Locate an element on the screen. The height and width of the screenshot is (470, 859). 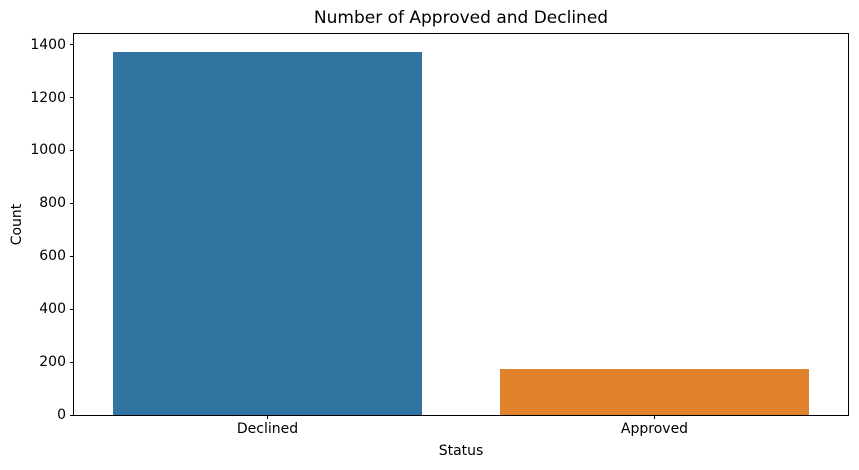
x-tick-label: Approved is located at coordinates (654, 429).